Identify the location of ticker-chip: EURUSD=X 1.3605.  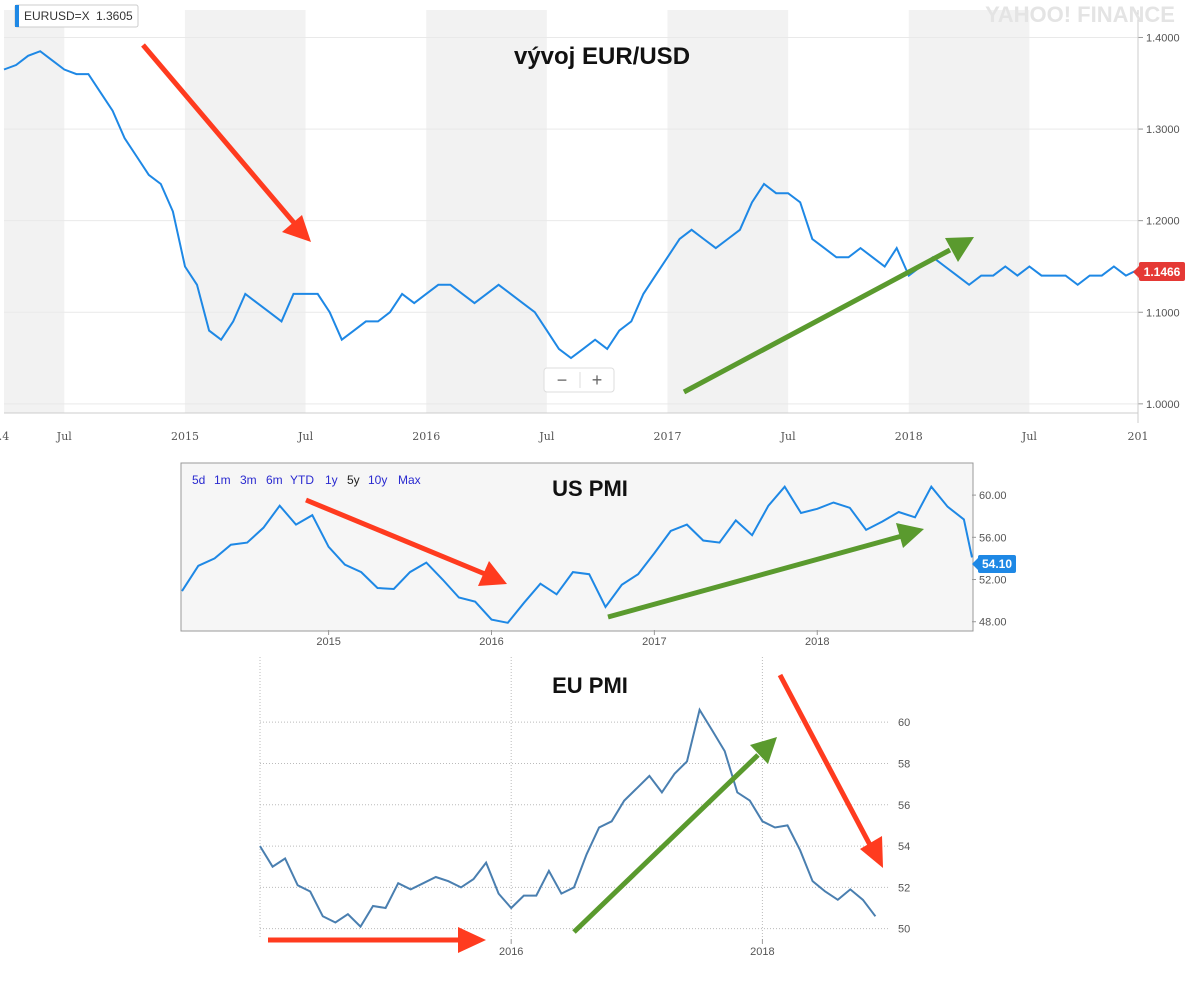
(76, 16).